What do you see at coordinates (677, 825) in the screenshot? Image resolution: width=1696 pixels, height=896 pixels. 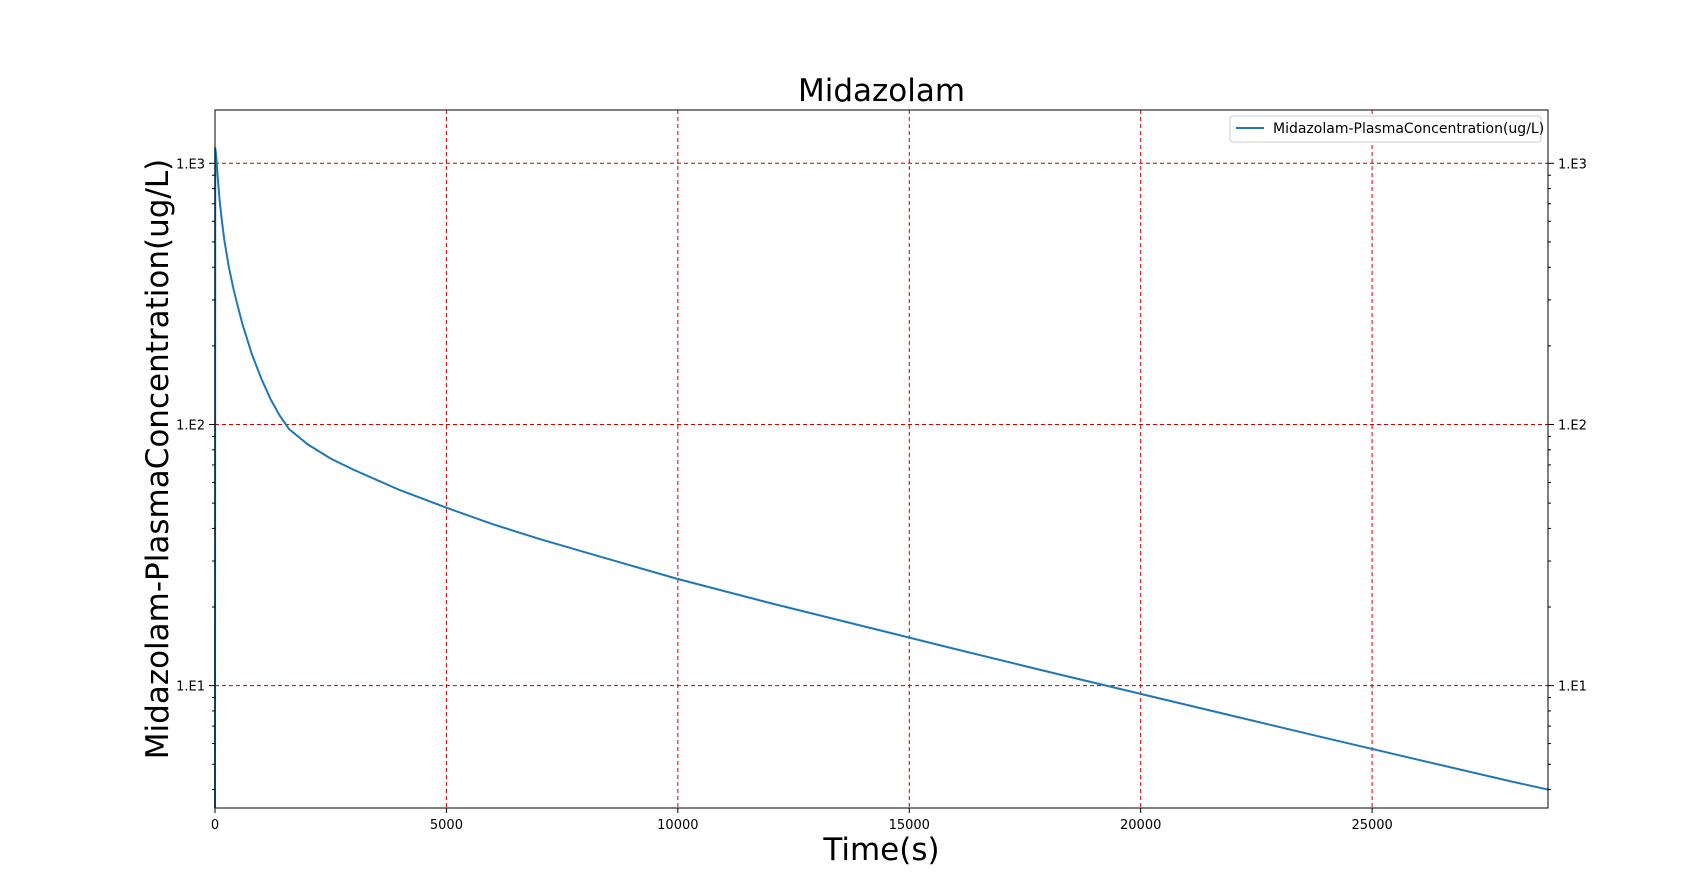 I see `x-tick-label: 10000` at bounding box center [677, 825].